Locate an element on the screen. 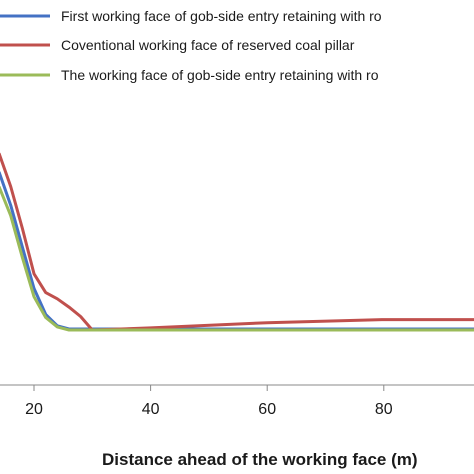 The image size is (474, 474). x-tick-label: 80 is located at coordinates (384, 409).